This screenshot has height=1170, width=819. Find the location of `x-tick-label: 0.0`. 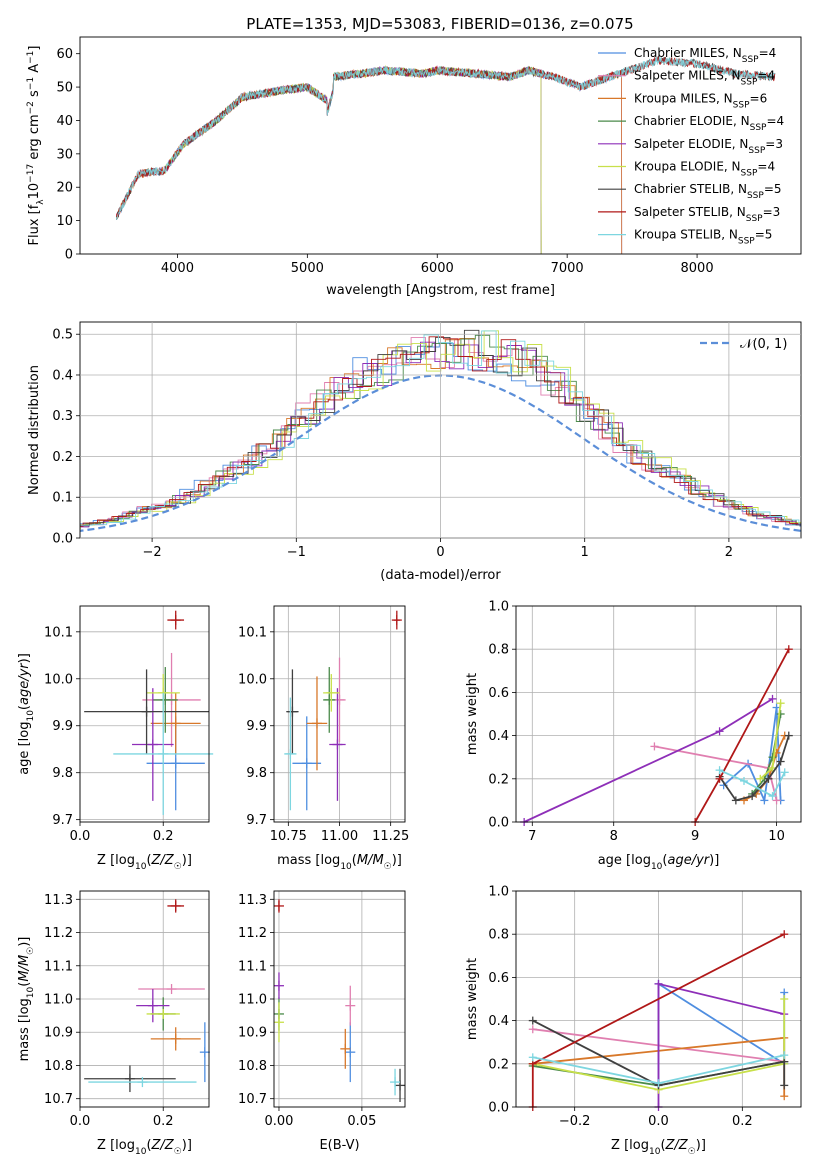

x-tick-label: 0.0 is located at coordinates (80, 1121).